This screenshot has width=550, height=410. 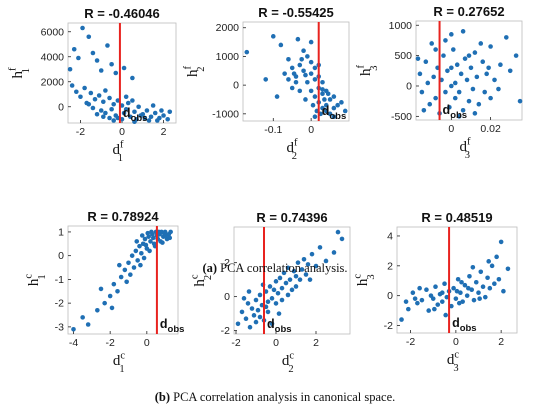 What do you see at coordinates (53, 32) in the screenshot?
I see `y-tick-label: 6000` at bounding box center [53, 32].